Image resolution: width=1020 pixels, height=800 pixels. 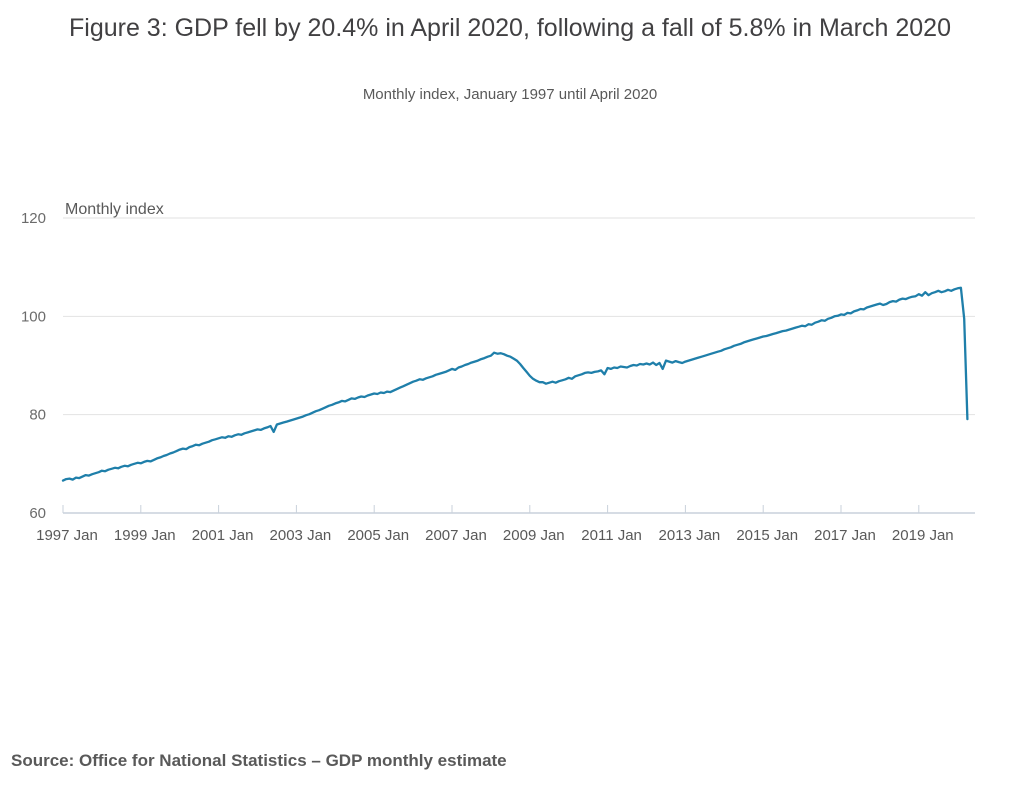 I want to click on y-tick-label: 60, so click(x=37, y=513).